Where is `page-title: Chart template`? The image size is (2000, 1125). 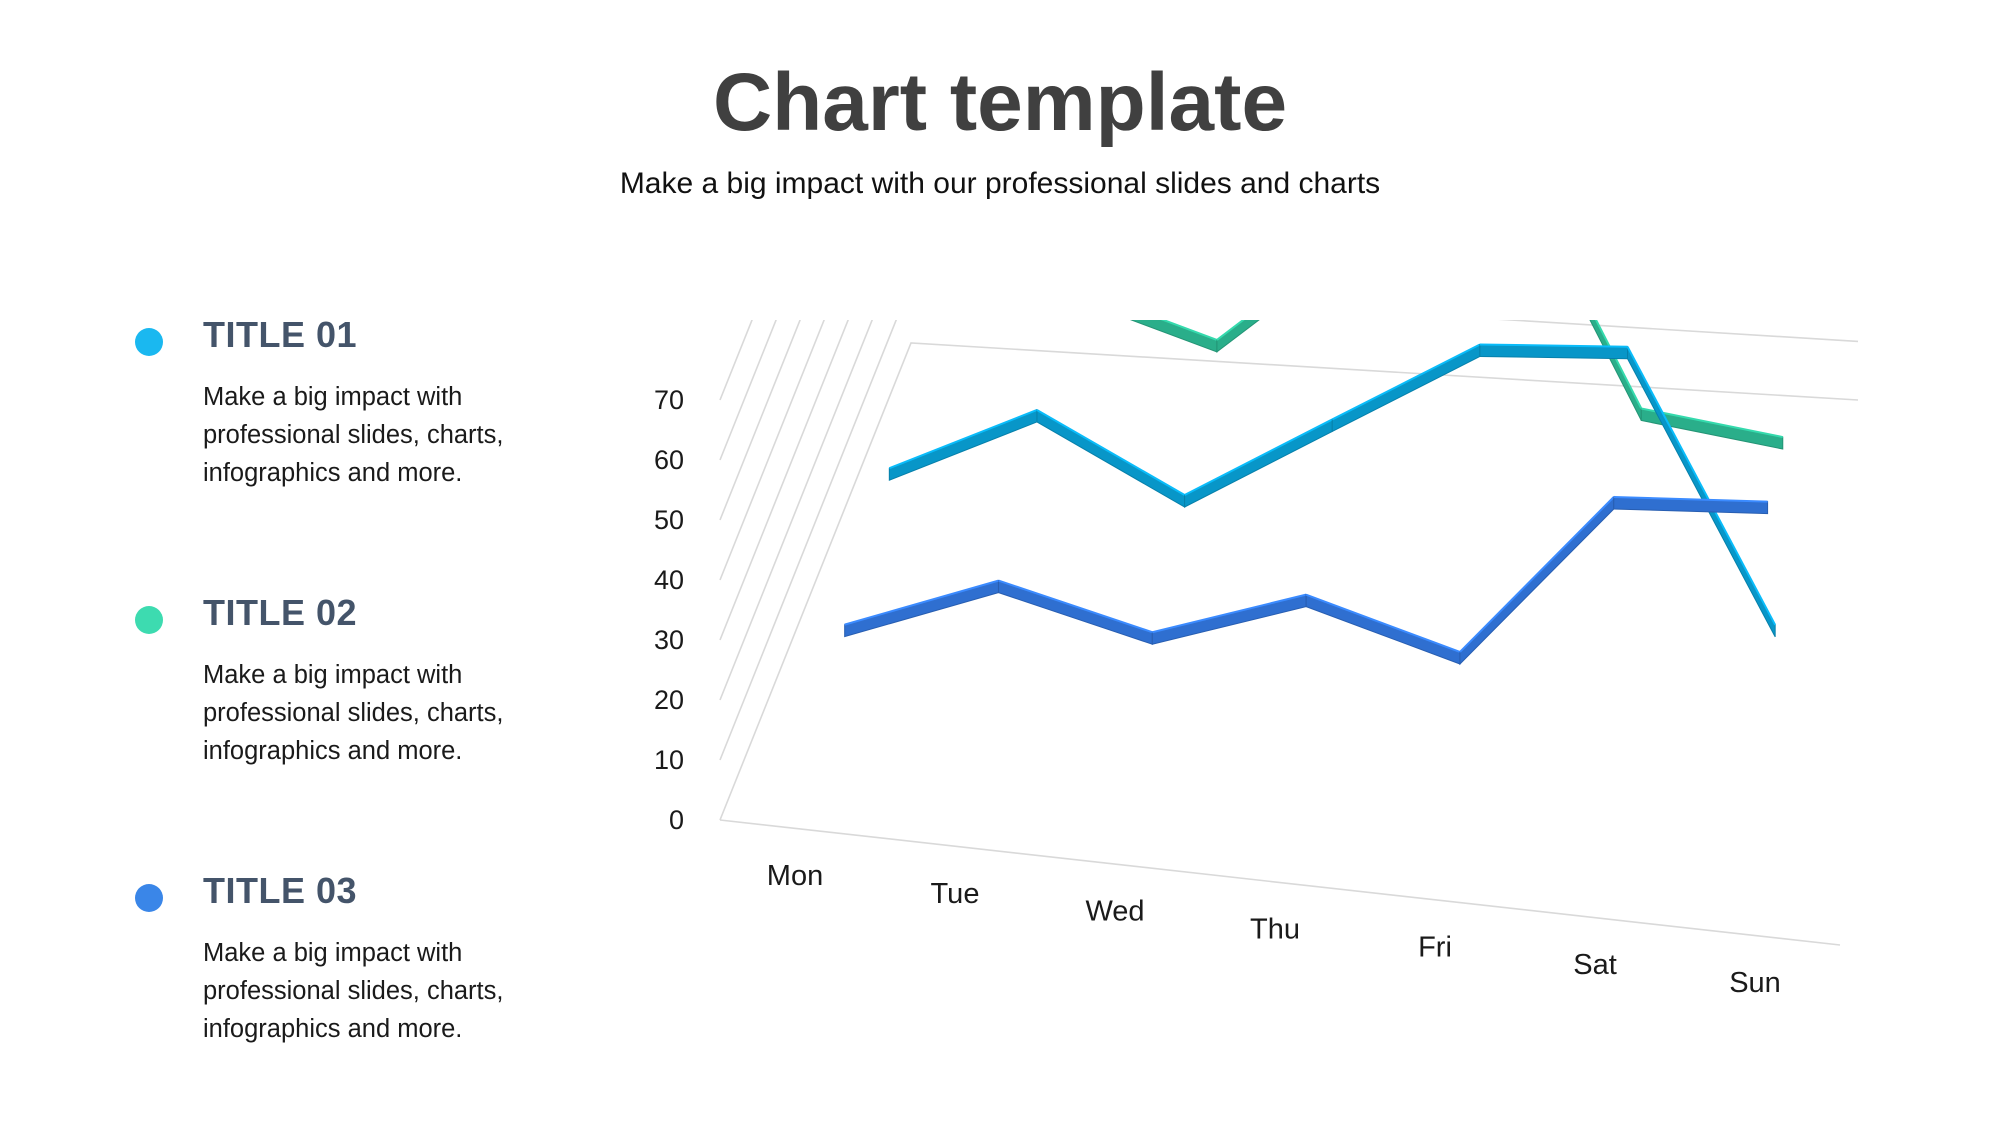 page-title: Chart template is located at coordinates (1000, 102).